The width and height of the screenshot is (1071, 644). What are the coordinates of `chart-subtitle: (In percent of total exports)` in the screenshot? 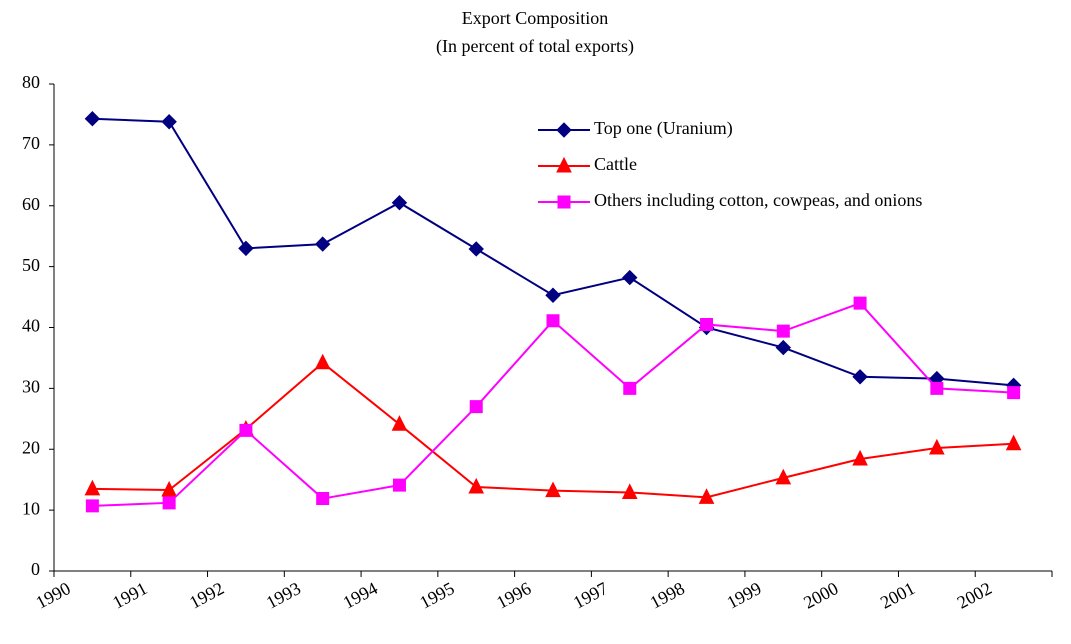 It's located at (535, 46).